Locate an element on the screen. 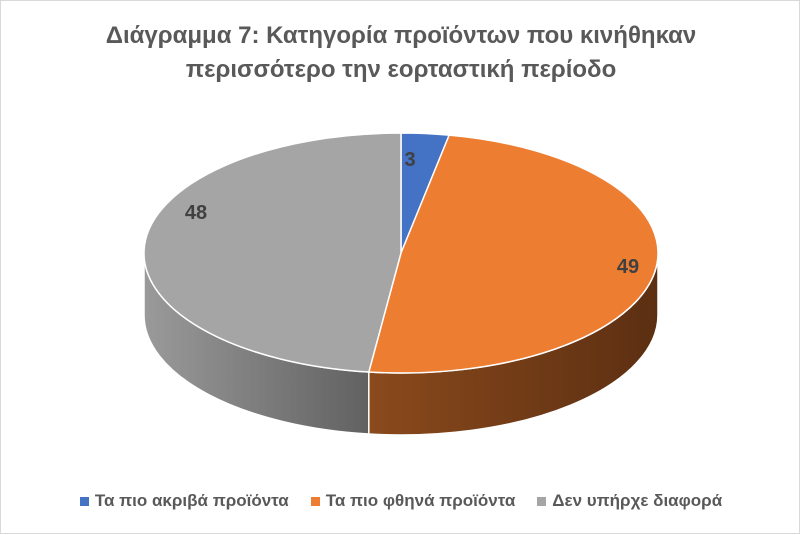 This screenshot has height=535, width=800. slice-no-difference is located at coordinates (272, 252).